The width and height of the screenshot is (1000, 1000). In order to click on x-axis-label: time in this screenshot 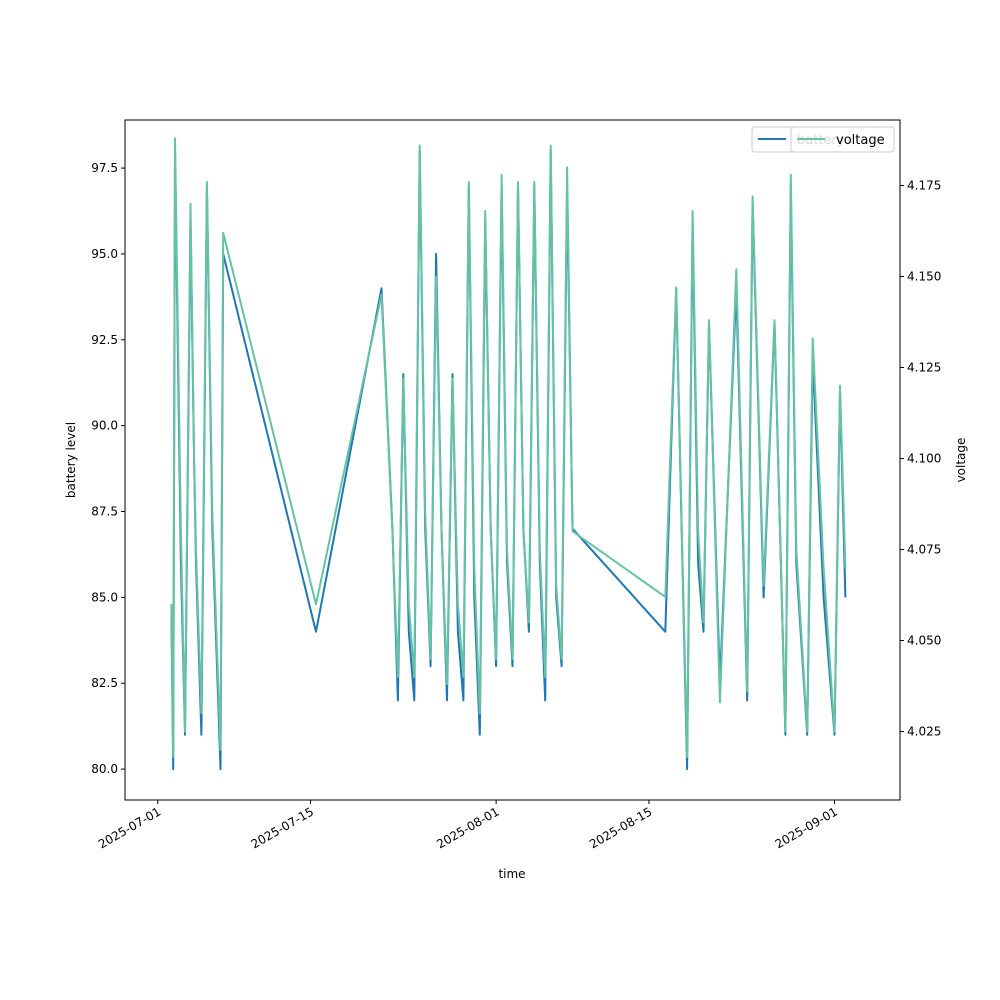, I will do `click(511, 874)`.